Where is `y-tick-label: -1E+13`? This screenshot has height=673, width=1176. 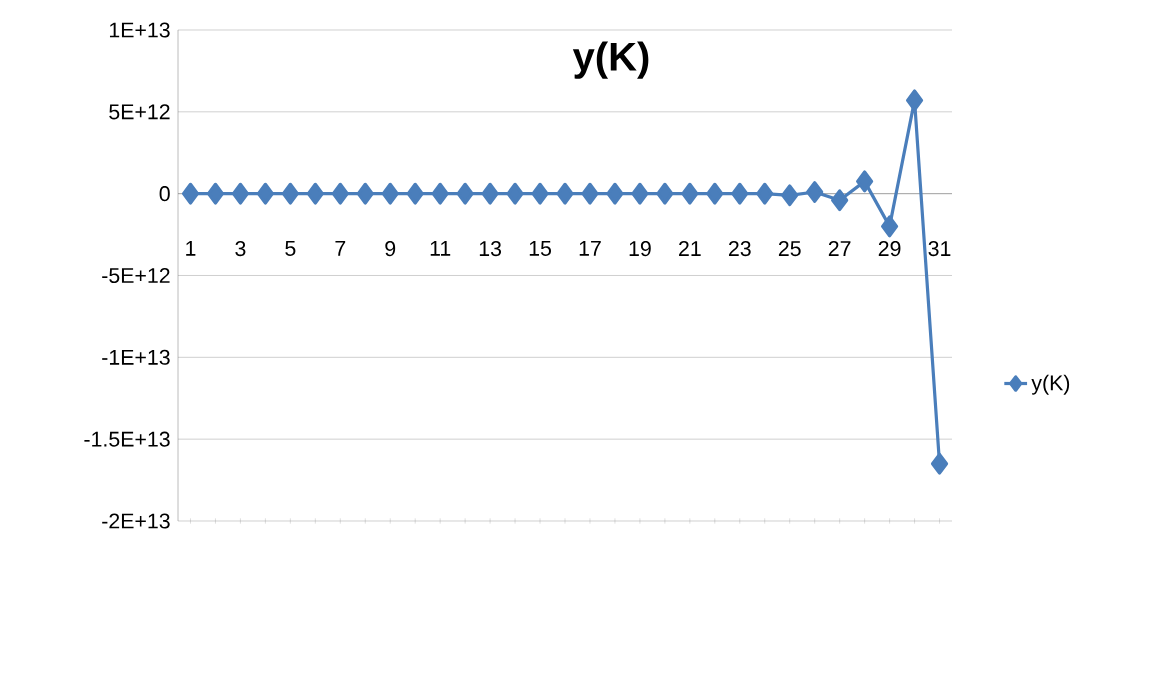
y-tick-label: -1E+13 is located at coordinates (136, 357).